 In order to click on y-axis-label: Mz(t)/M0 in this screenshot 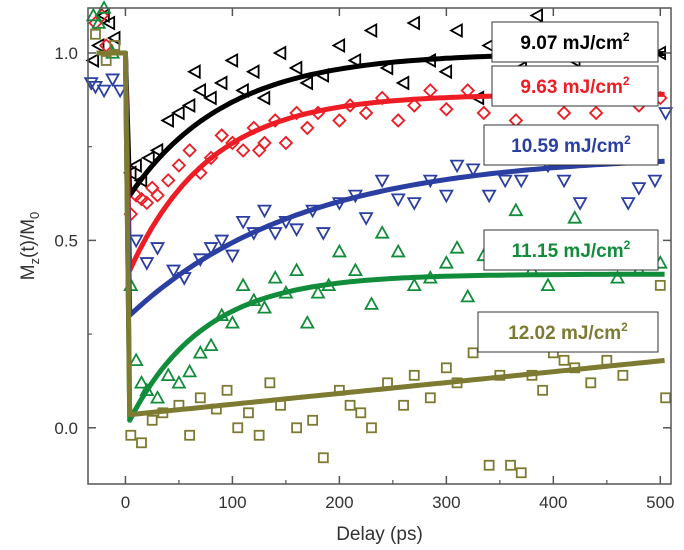, I will do `click(30, 246)`.